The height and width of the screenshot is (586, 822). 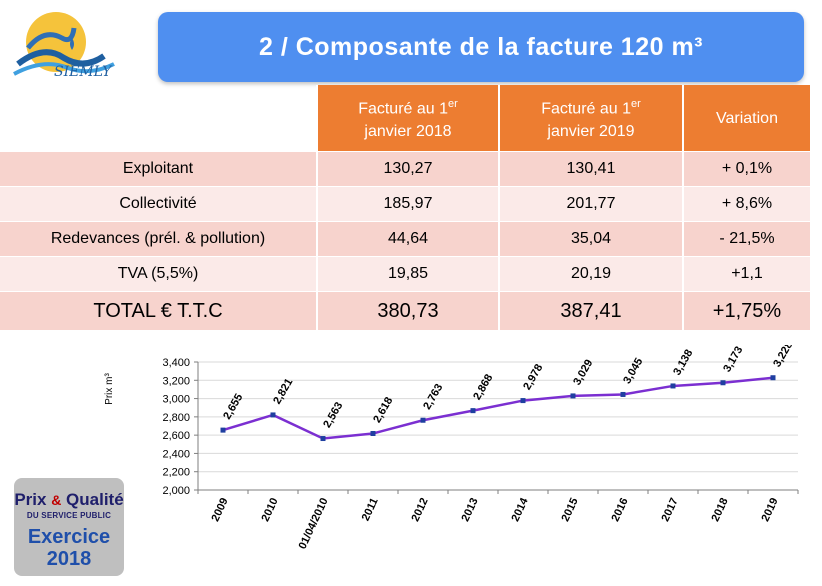 I want to click on title-banner: 2 / Composante de la facture 120 m³, so click(x=481, y=47).